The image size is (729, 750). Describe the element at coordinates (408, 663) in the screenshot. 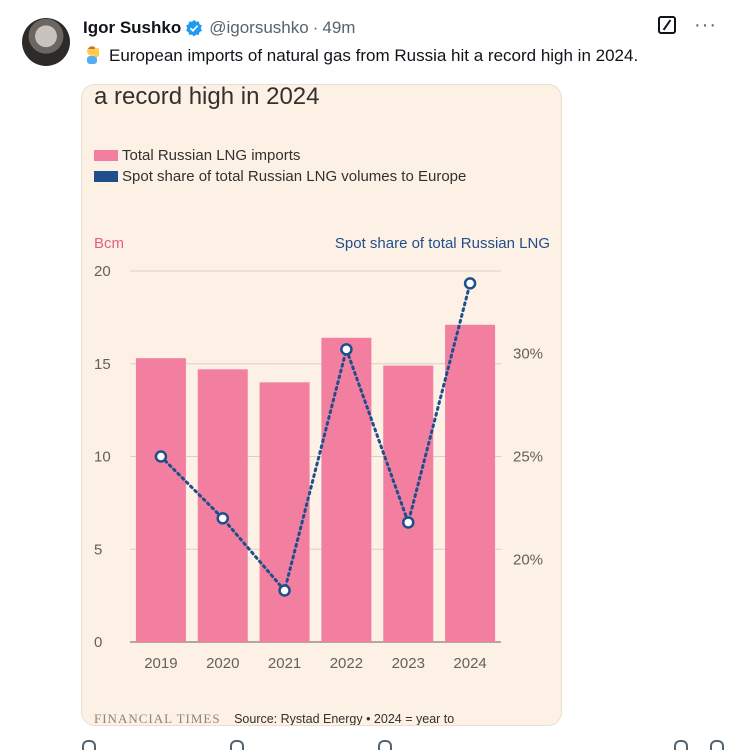

I see `x-tick-label: 2023` at that location.